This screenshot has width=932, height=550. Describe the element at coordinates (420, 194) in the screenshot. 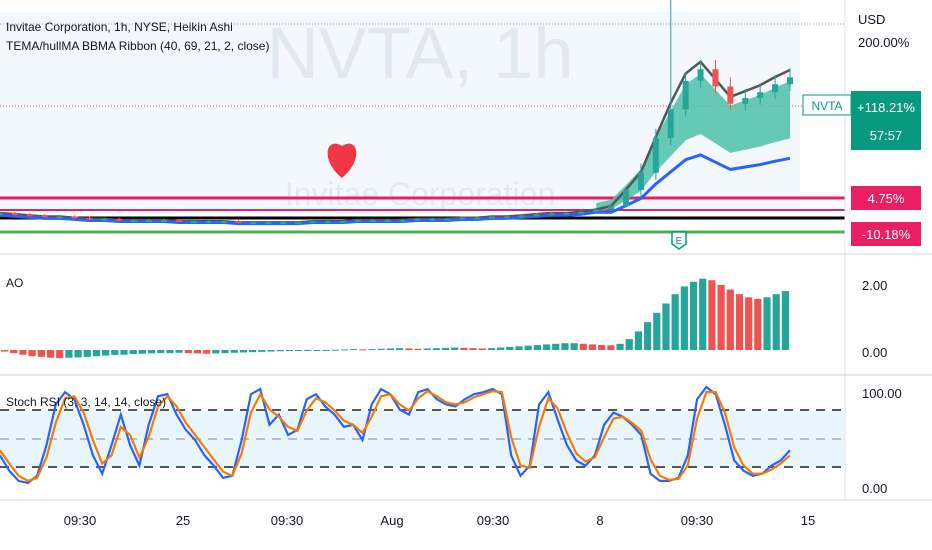

I see `watermark-name: Invitae Corporation` at that location.